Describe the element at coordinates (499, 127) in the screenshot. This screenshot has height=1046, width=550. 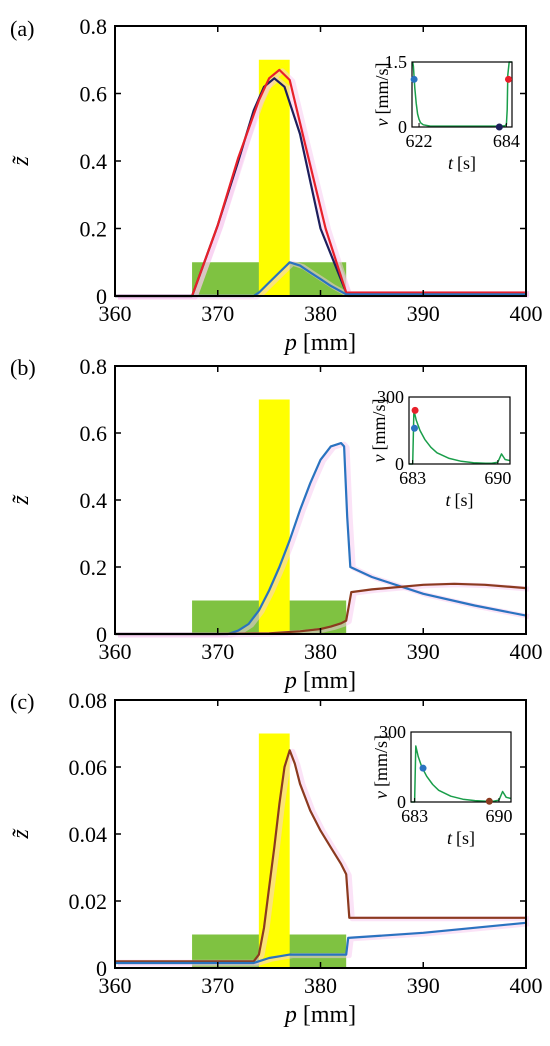
I see `inset-marker-navy` at that location.